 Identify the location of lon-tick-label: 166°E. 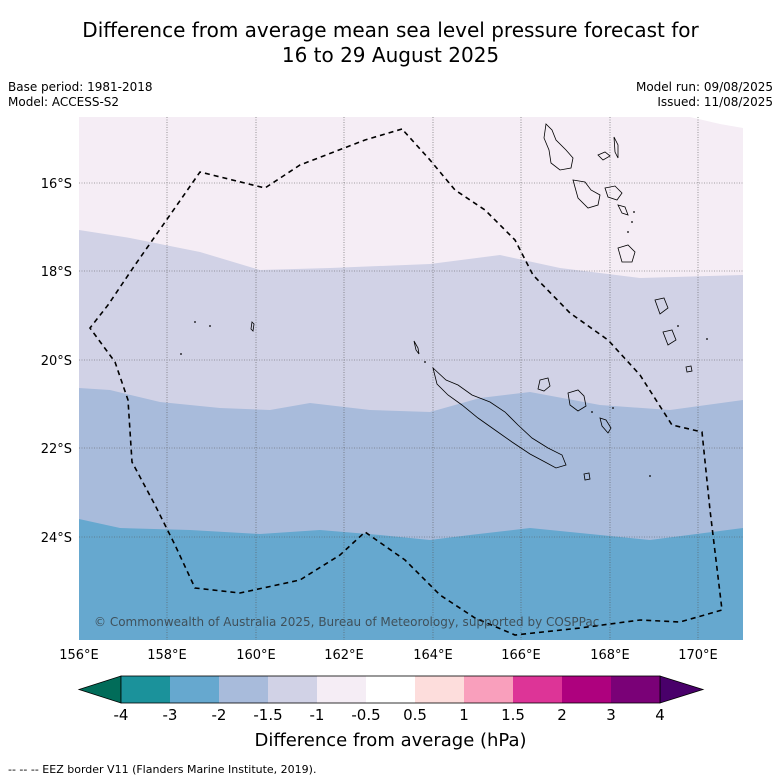
(521, 655).